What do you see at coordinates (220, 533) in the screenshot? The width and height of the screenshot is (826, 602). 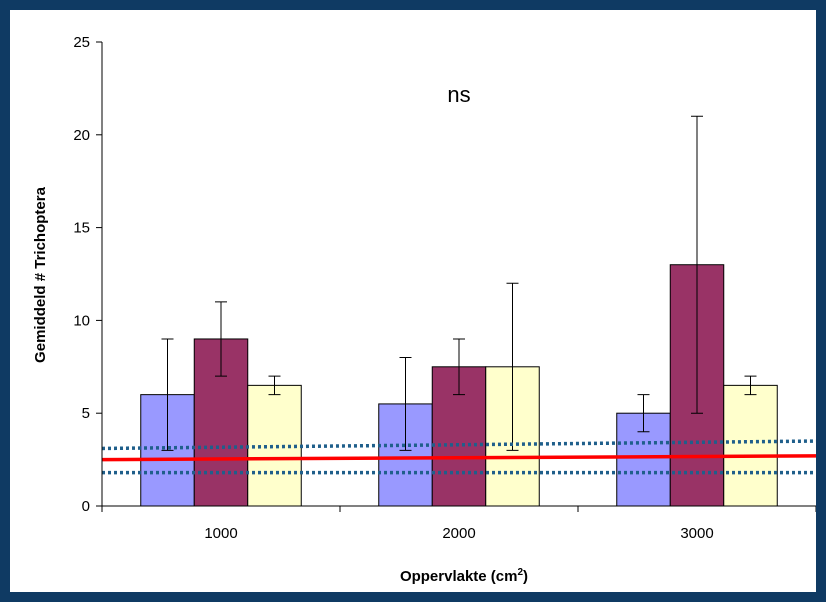 I see `x-tick-label-1000: 1000` at bounding box center [220, 533].